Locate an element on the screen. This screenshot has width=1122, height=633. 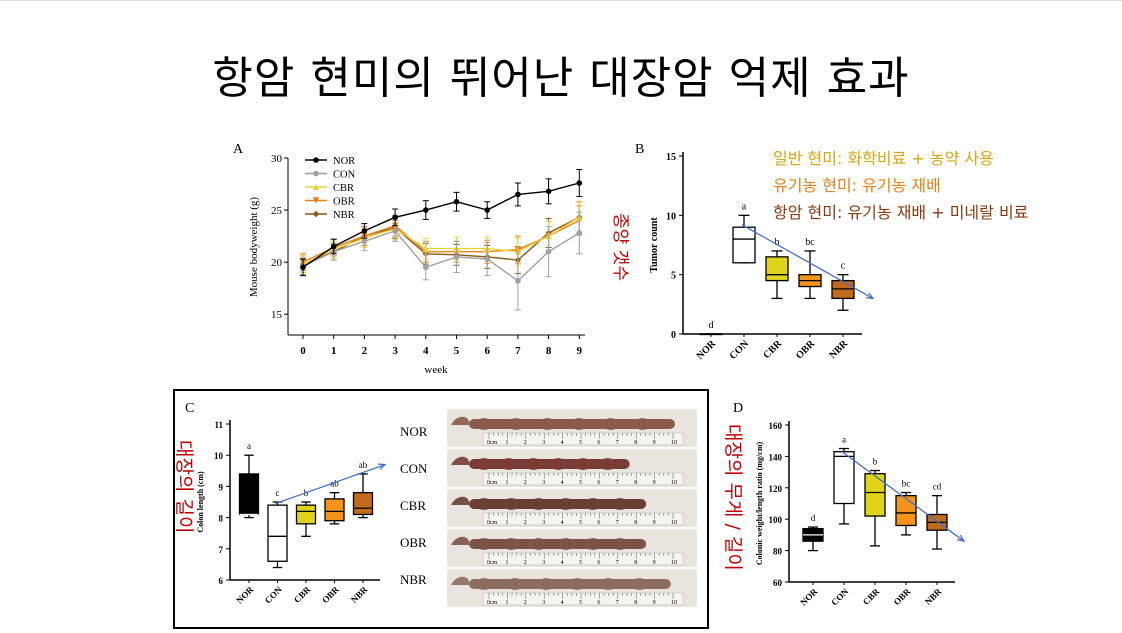
photo-row-label: NBR is located at coordinates (413, 579).